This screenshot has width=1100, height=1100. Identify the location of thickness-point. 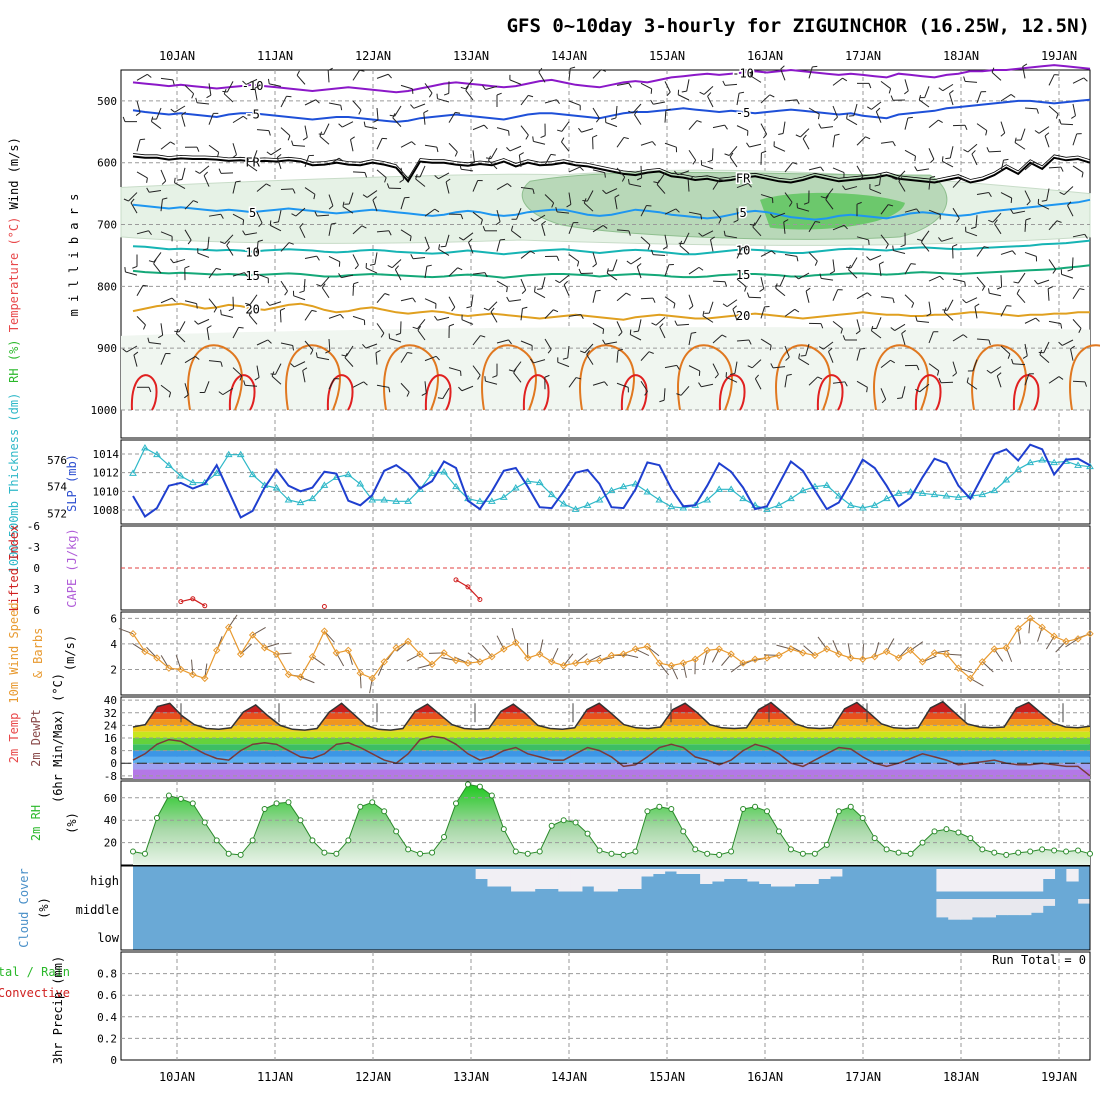
(300, 502).